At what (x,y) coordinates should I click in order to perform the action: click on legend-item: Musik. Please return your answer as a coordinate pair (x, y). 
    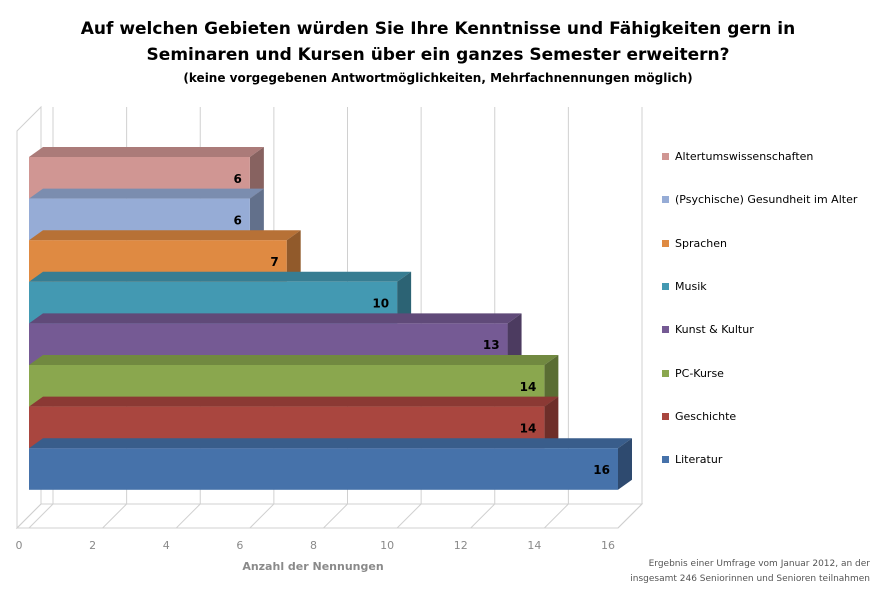
    Looking at the image, I should click on (684, 288).